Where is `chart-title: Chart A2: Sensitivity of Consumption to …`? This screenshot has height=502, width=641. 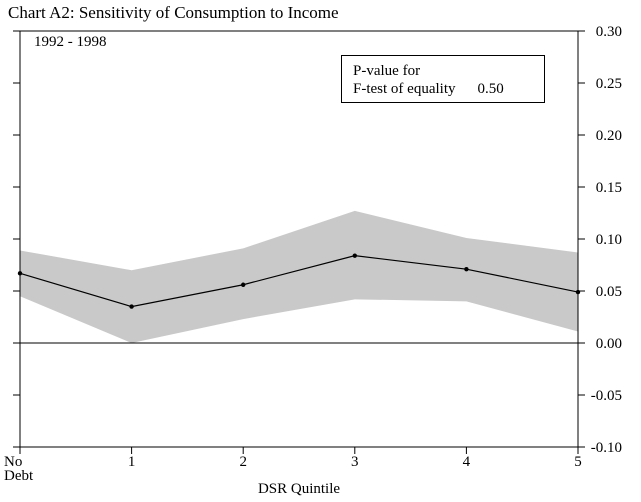 chart-title: Chart A2: Sensitivity of Consumption to … is located at coordinates (173, 12).